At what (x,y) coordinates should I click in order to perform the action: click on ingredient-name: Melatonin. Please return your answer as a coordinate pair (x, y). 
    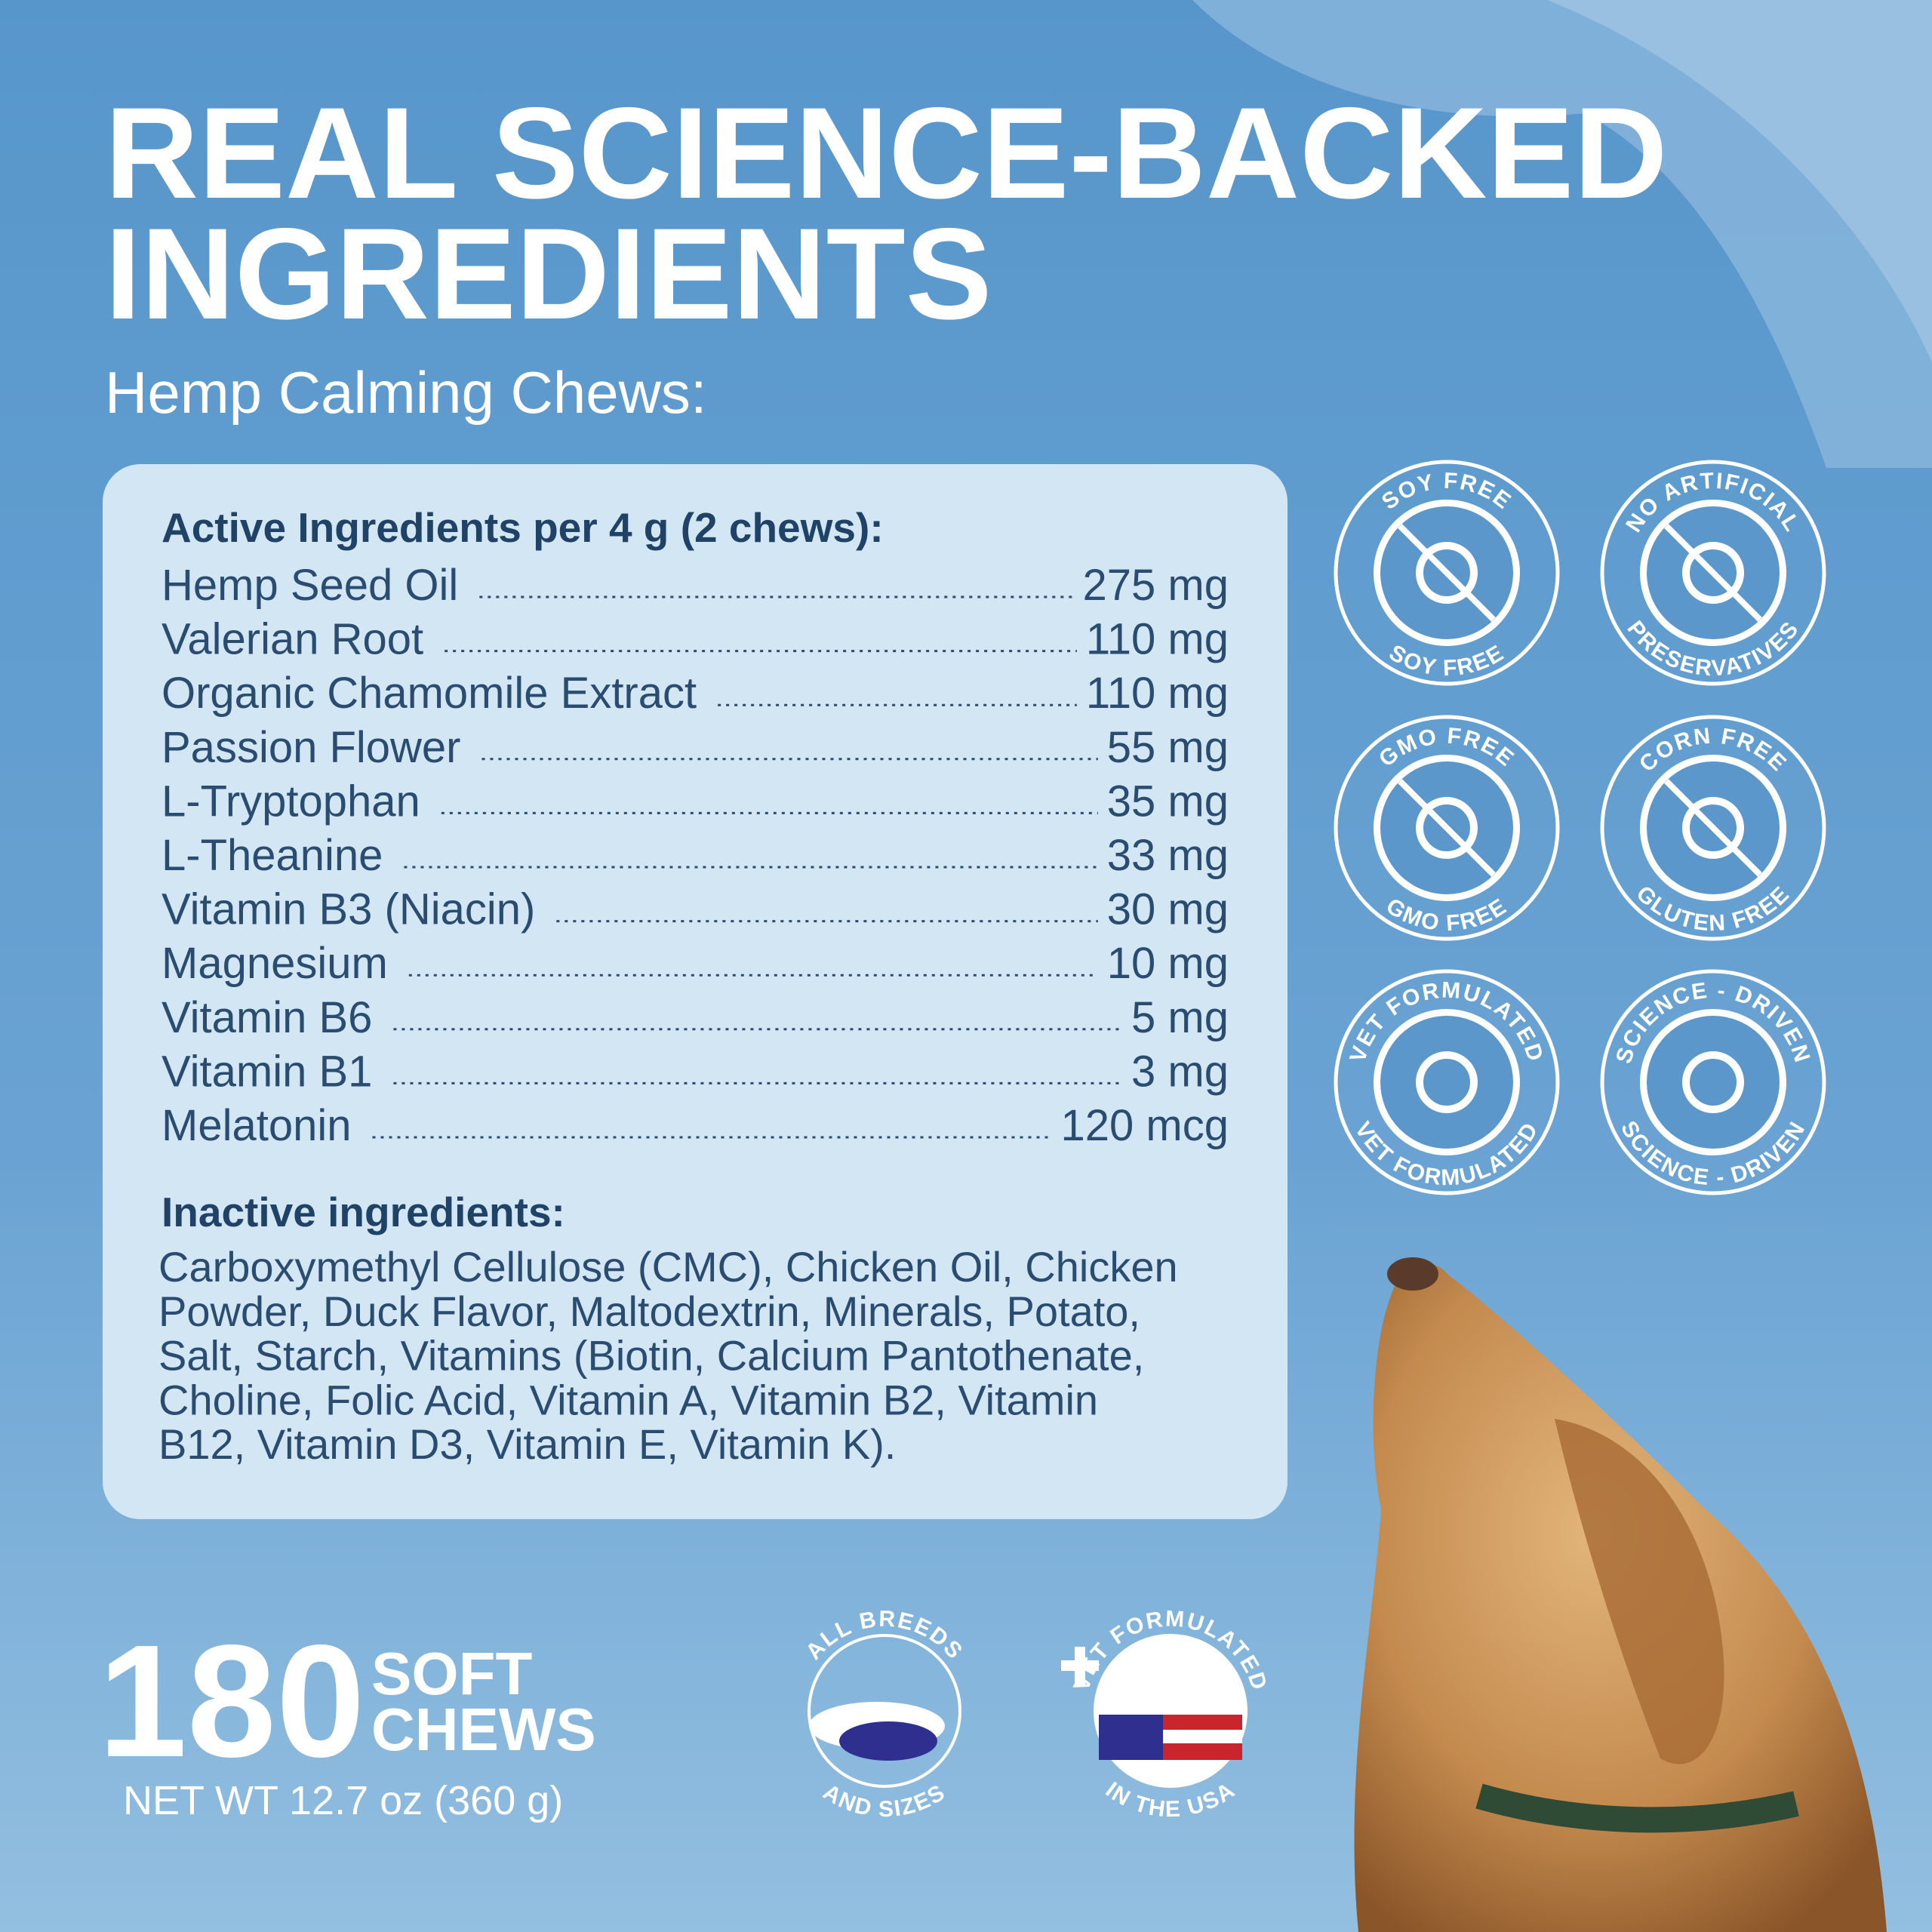
    Looking at the image, I should click on (256, 1125).